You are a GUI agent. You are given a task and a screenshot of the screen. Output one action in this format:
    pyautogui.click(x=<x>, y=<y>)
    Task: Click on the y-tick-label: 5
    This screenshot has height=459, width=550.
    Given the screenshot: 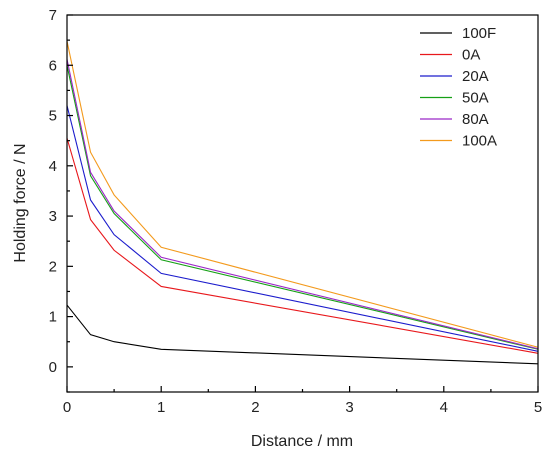 What is the action you would take?
    pyautogui.click(x=53, y=116)
    